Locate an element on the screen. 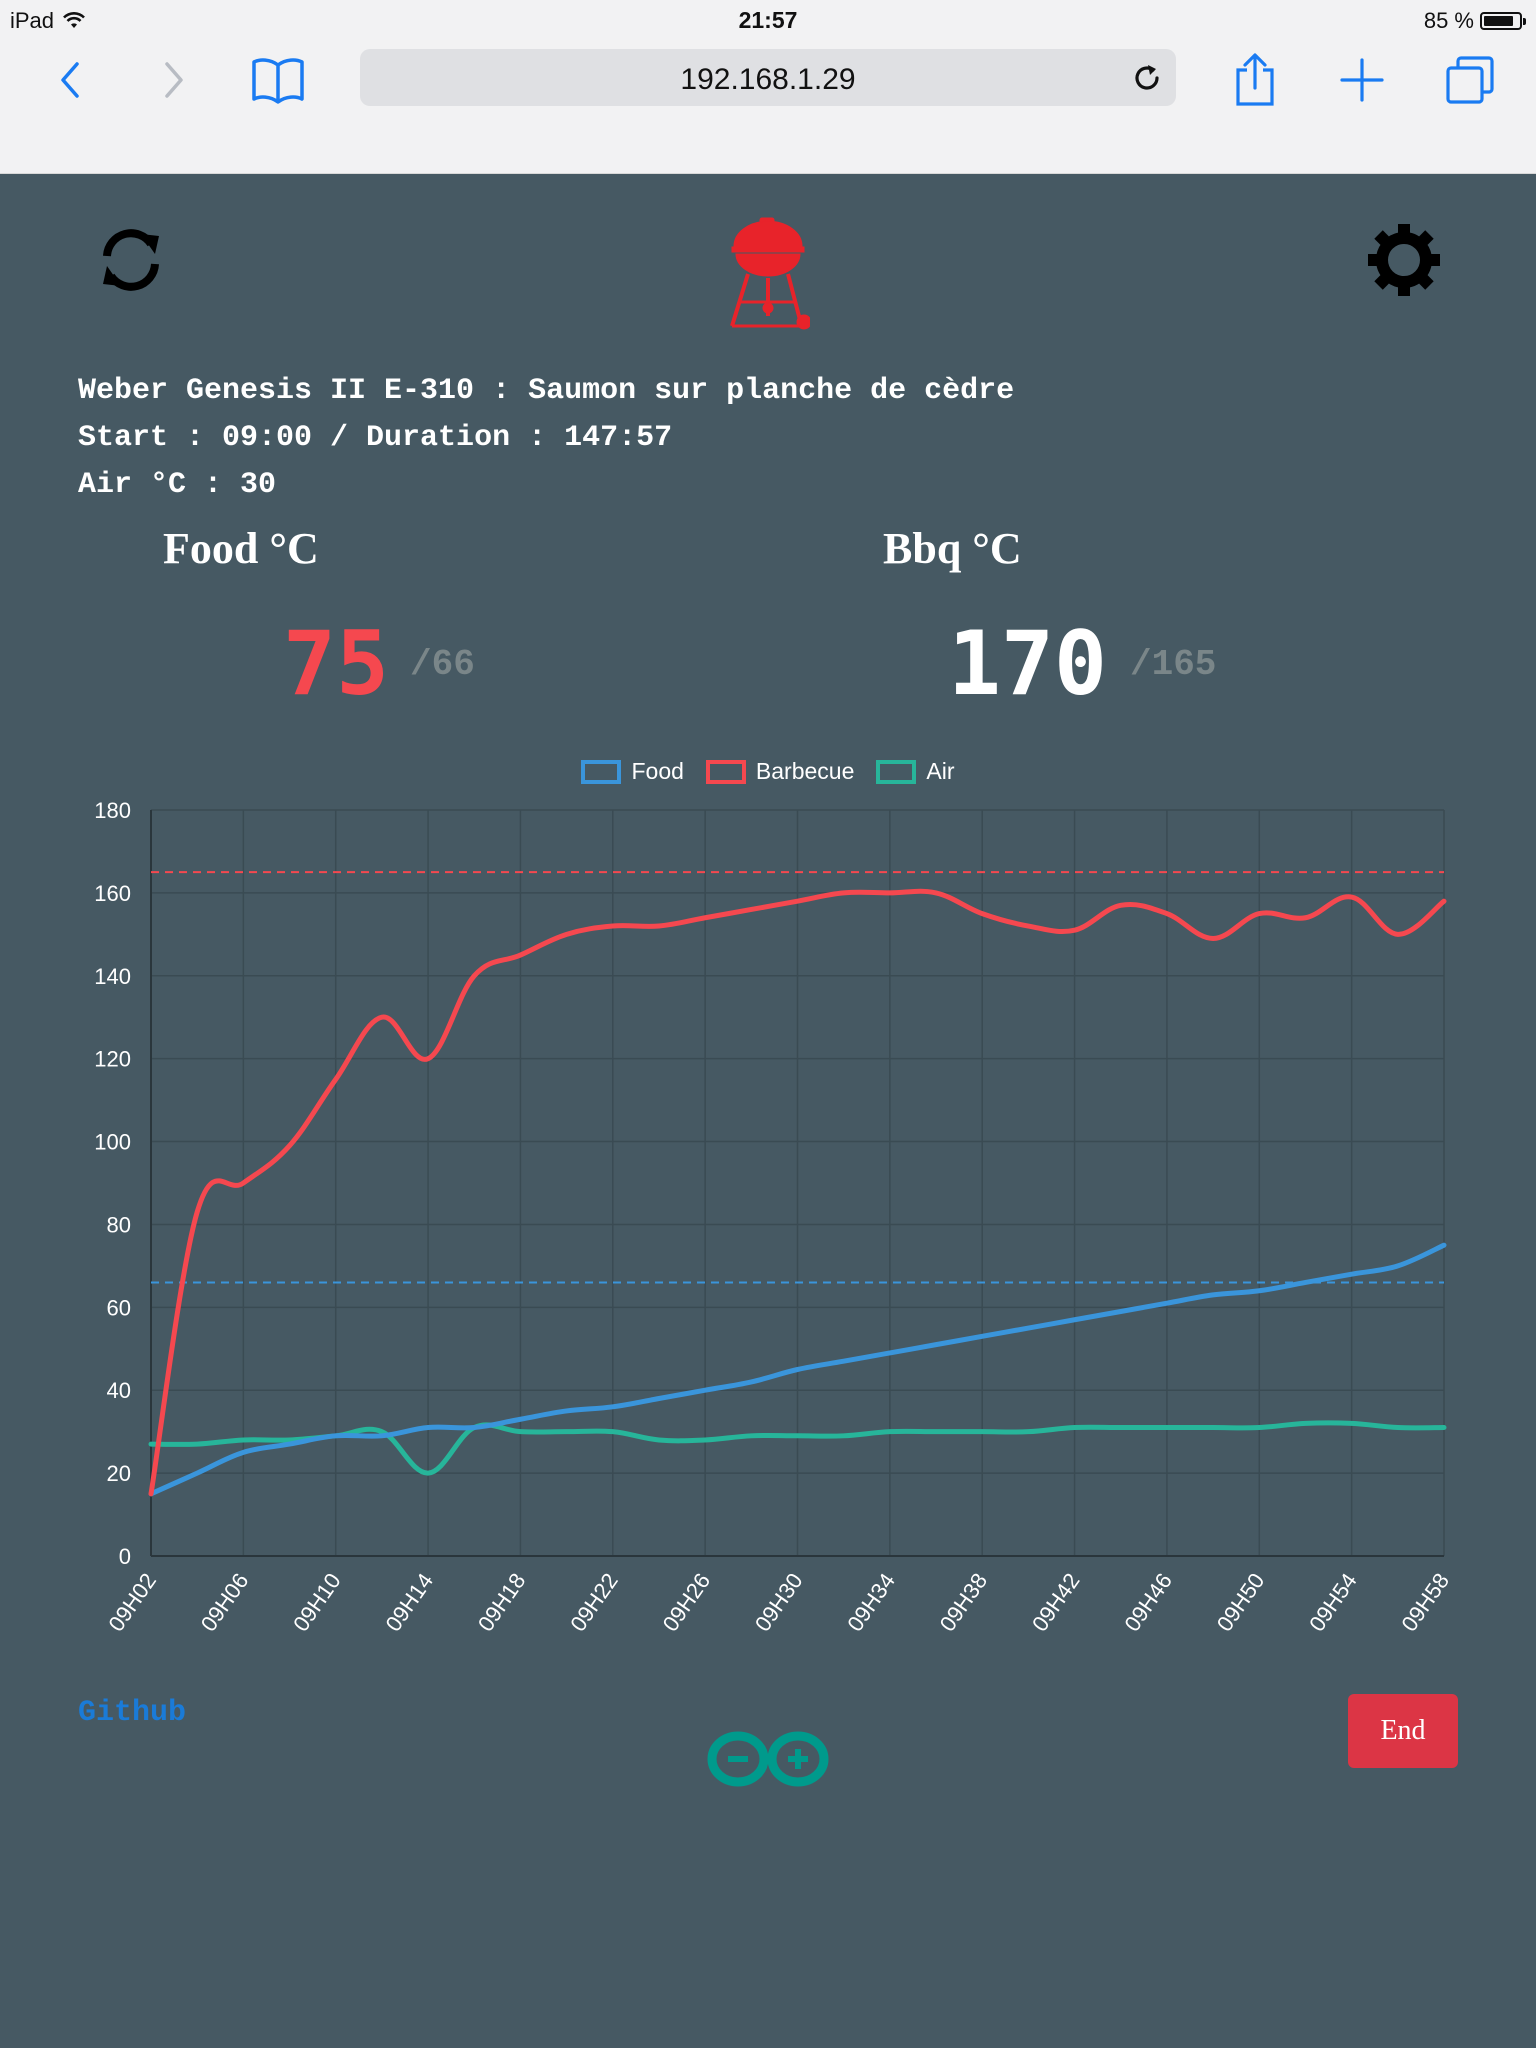 The width and height of the screenshot is (1536, 2048). forward-button is located at coordinates (174, 80).